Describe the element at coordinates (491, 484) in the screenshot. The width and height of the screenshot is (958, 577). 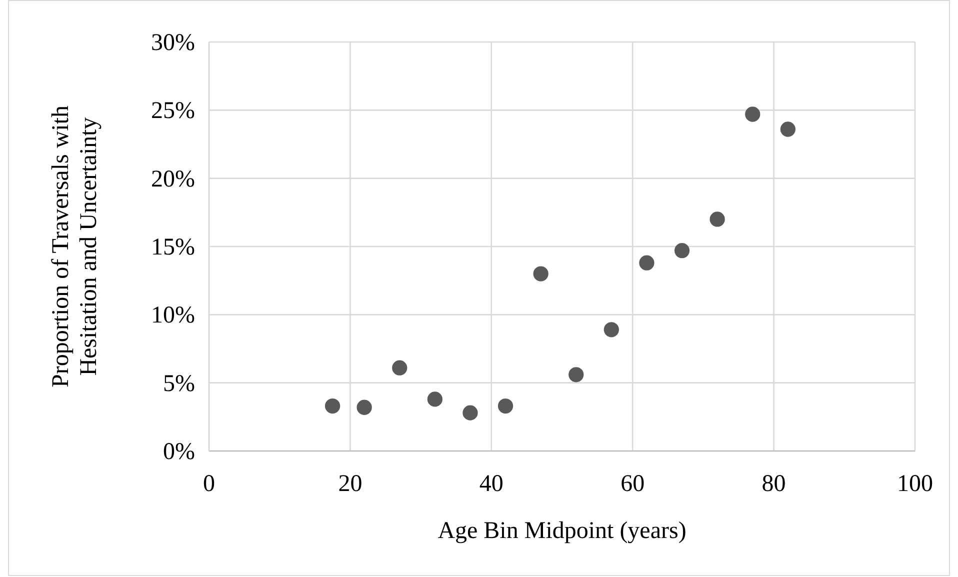
I see `x-tick-label: 40` at that location.